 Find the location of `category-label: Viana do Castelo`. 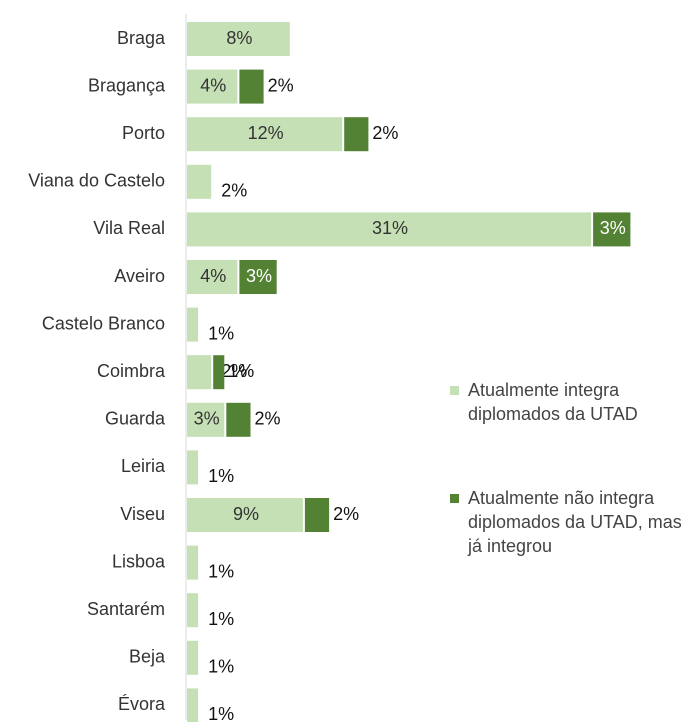

category-label: Viana do Castelo is located at coordinates (96, 181).